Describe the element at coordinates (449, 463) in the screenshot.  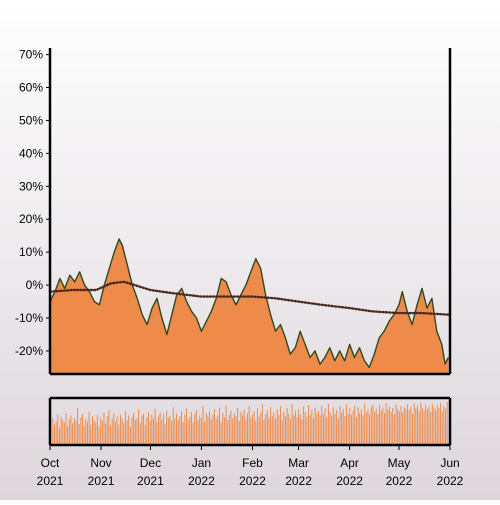
I see `x-tick-label-month: Jun` at that location.